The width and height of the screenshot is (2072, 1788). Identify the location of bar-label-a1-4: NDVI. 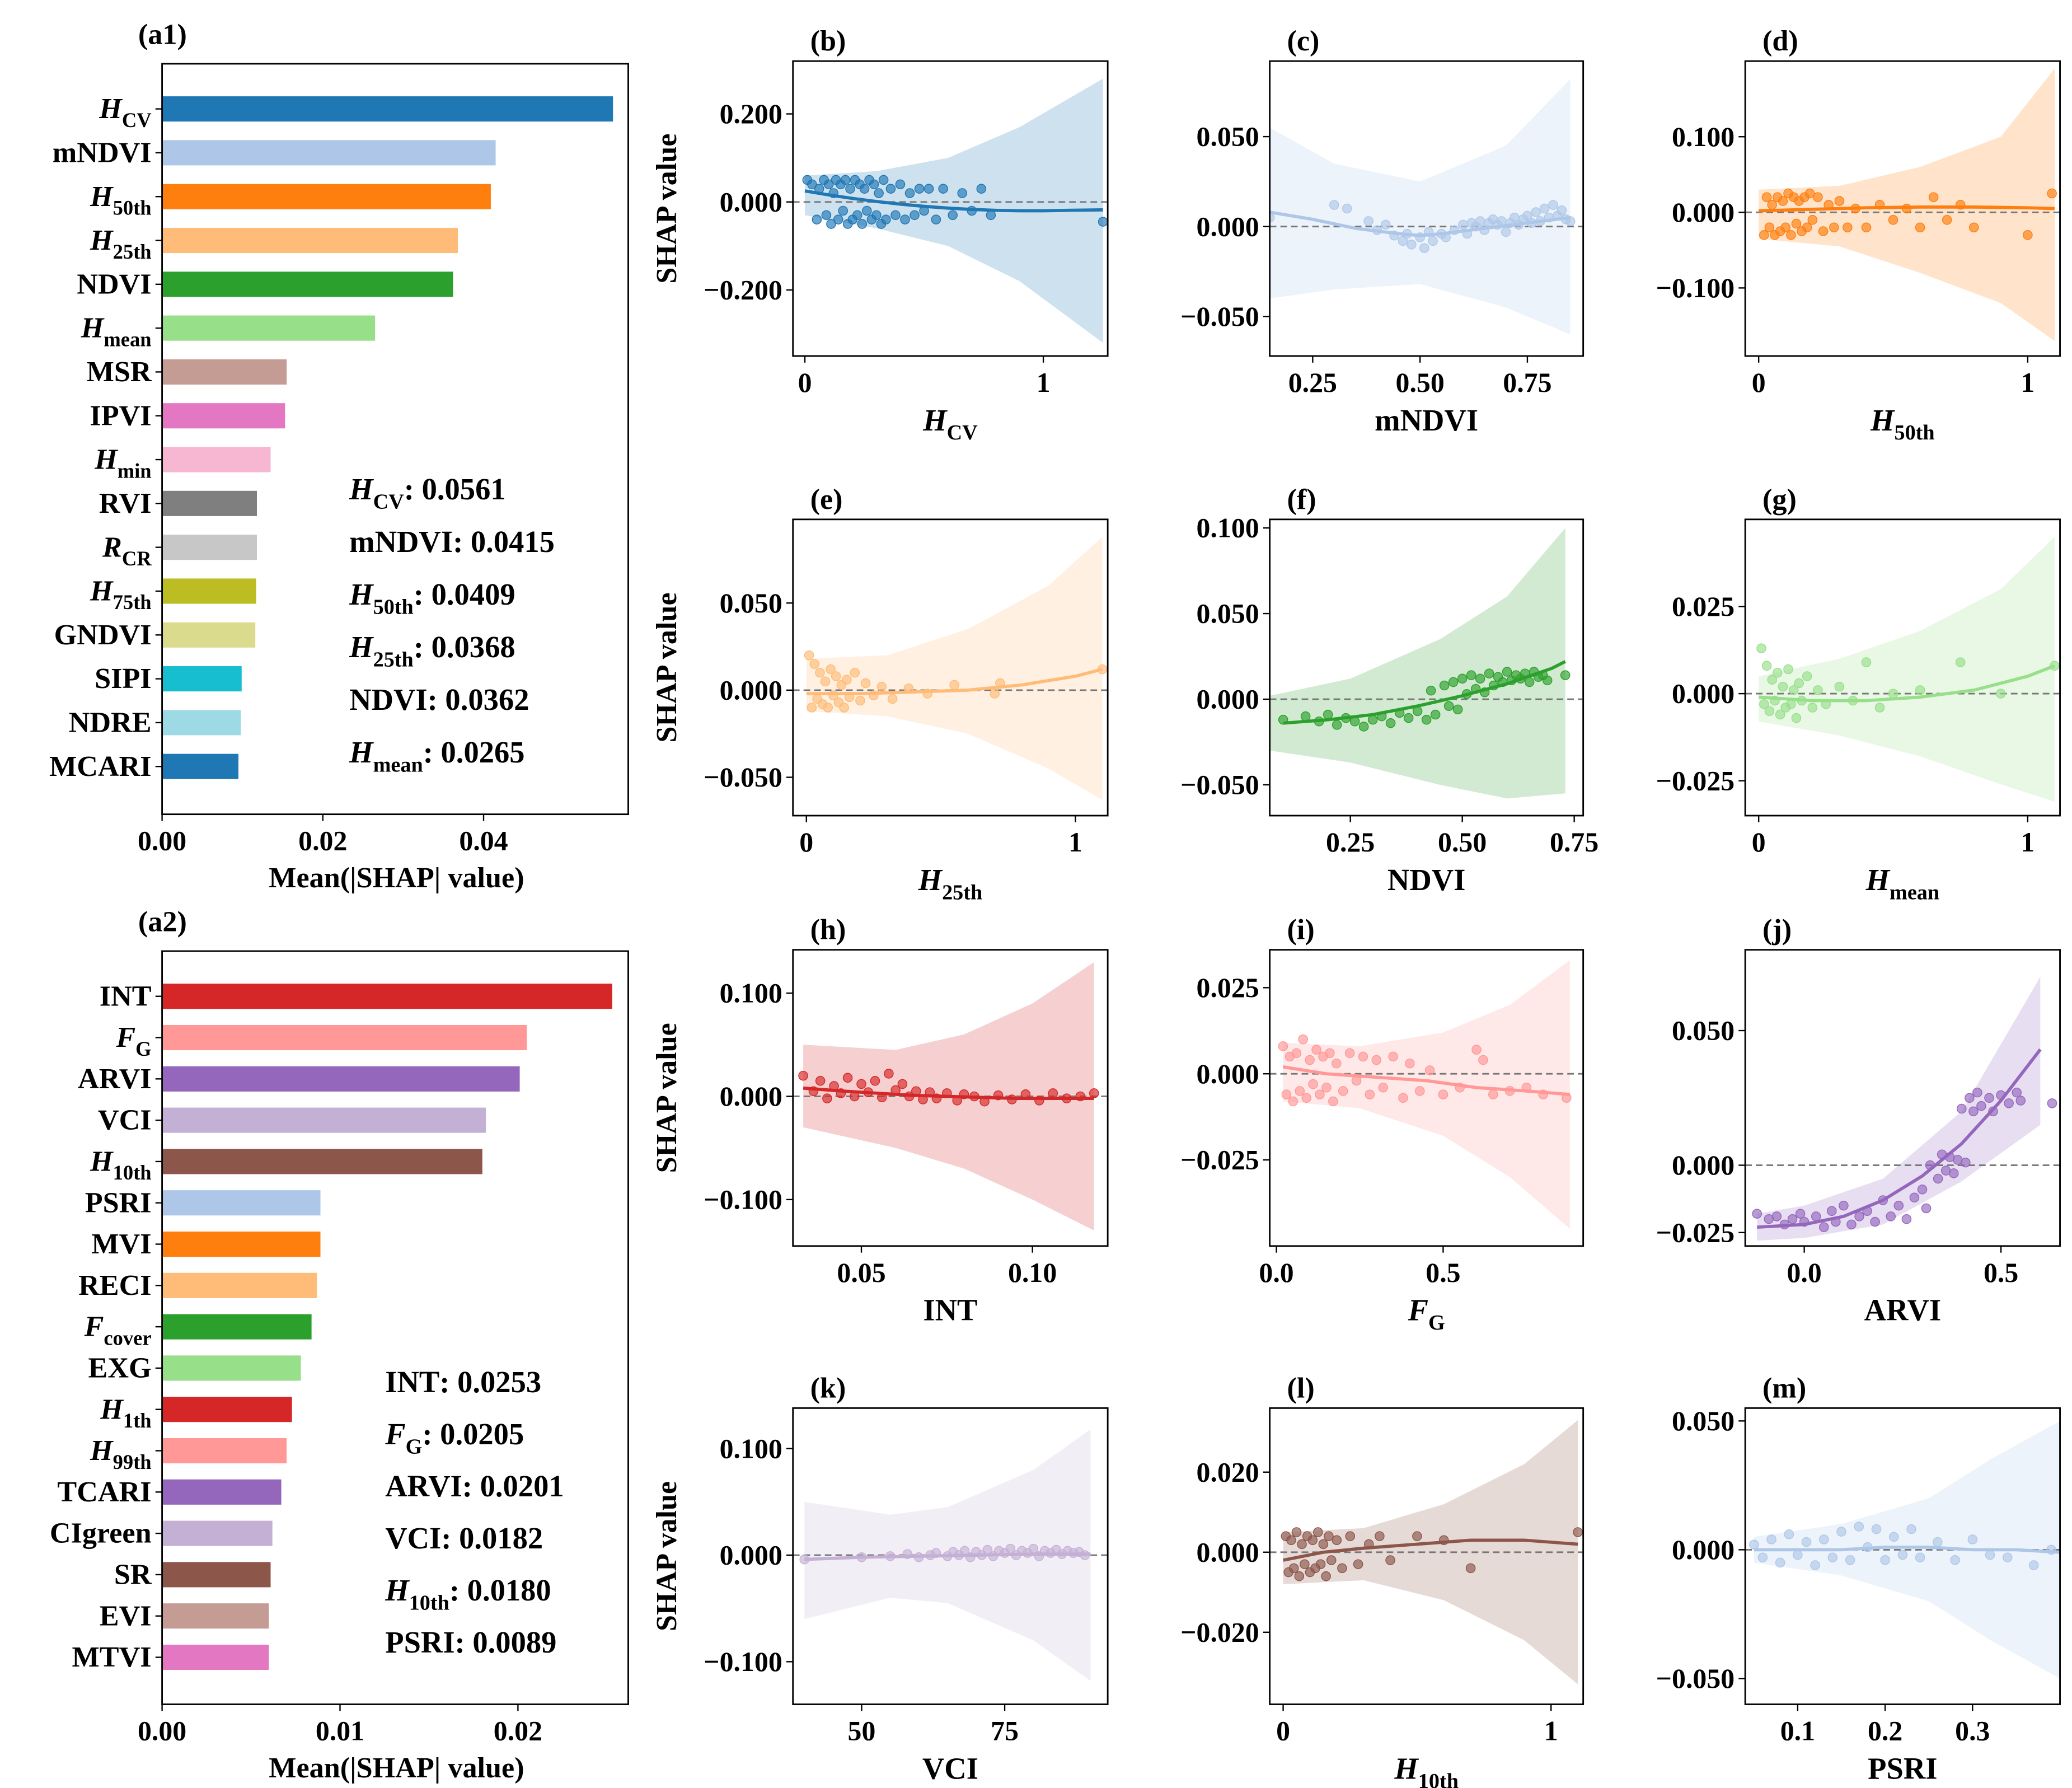
(114, 284).